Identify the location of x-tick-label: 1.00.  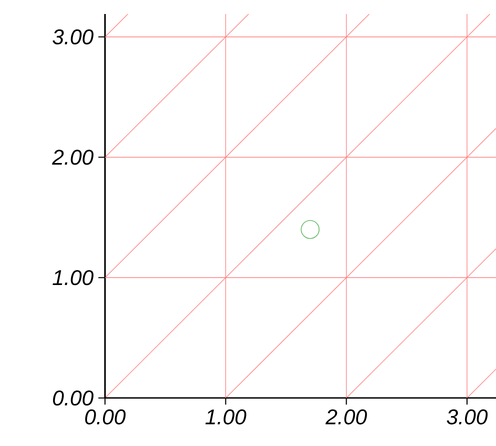
(225, 416).